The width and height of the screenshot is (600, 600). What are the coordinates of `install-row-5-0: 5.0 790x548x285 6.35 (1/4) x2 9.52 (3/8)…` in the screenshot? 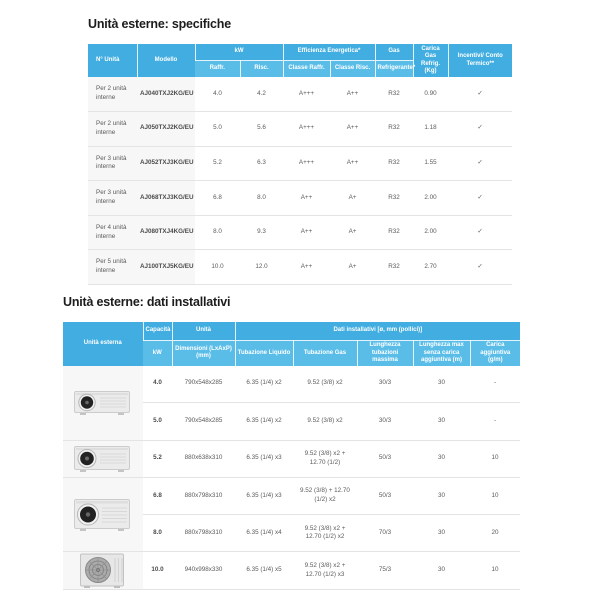 It's located at (292, 421).